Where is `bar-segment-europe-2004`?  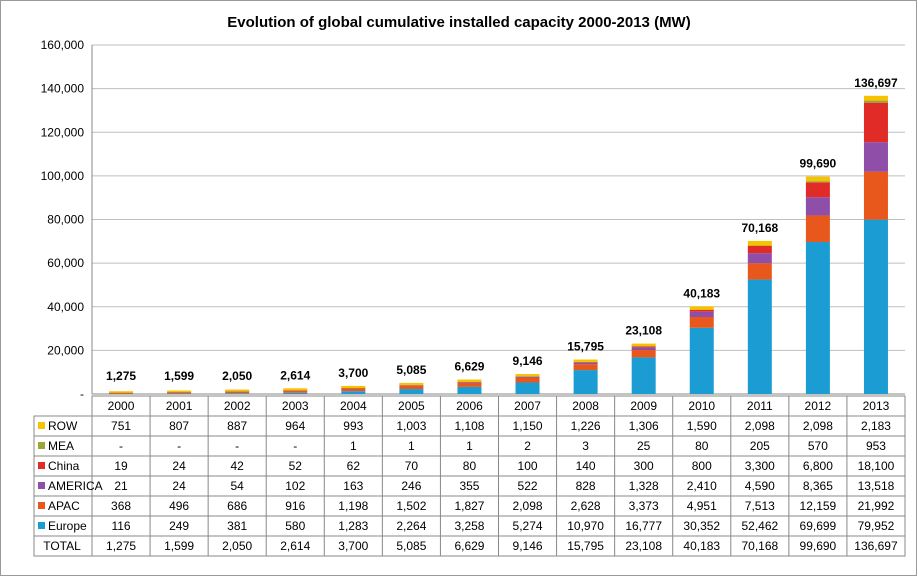
bar-segment-europe-2004 is located at coordinates (353, 392).